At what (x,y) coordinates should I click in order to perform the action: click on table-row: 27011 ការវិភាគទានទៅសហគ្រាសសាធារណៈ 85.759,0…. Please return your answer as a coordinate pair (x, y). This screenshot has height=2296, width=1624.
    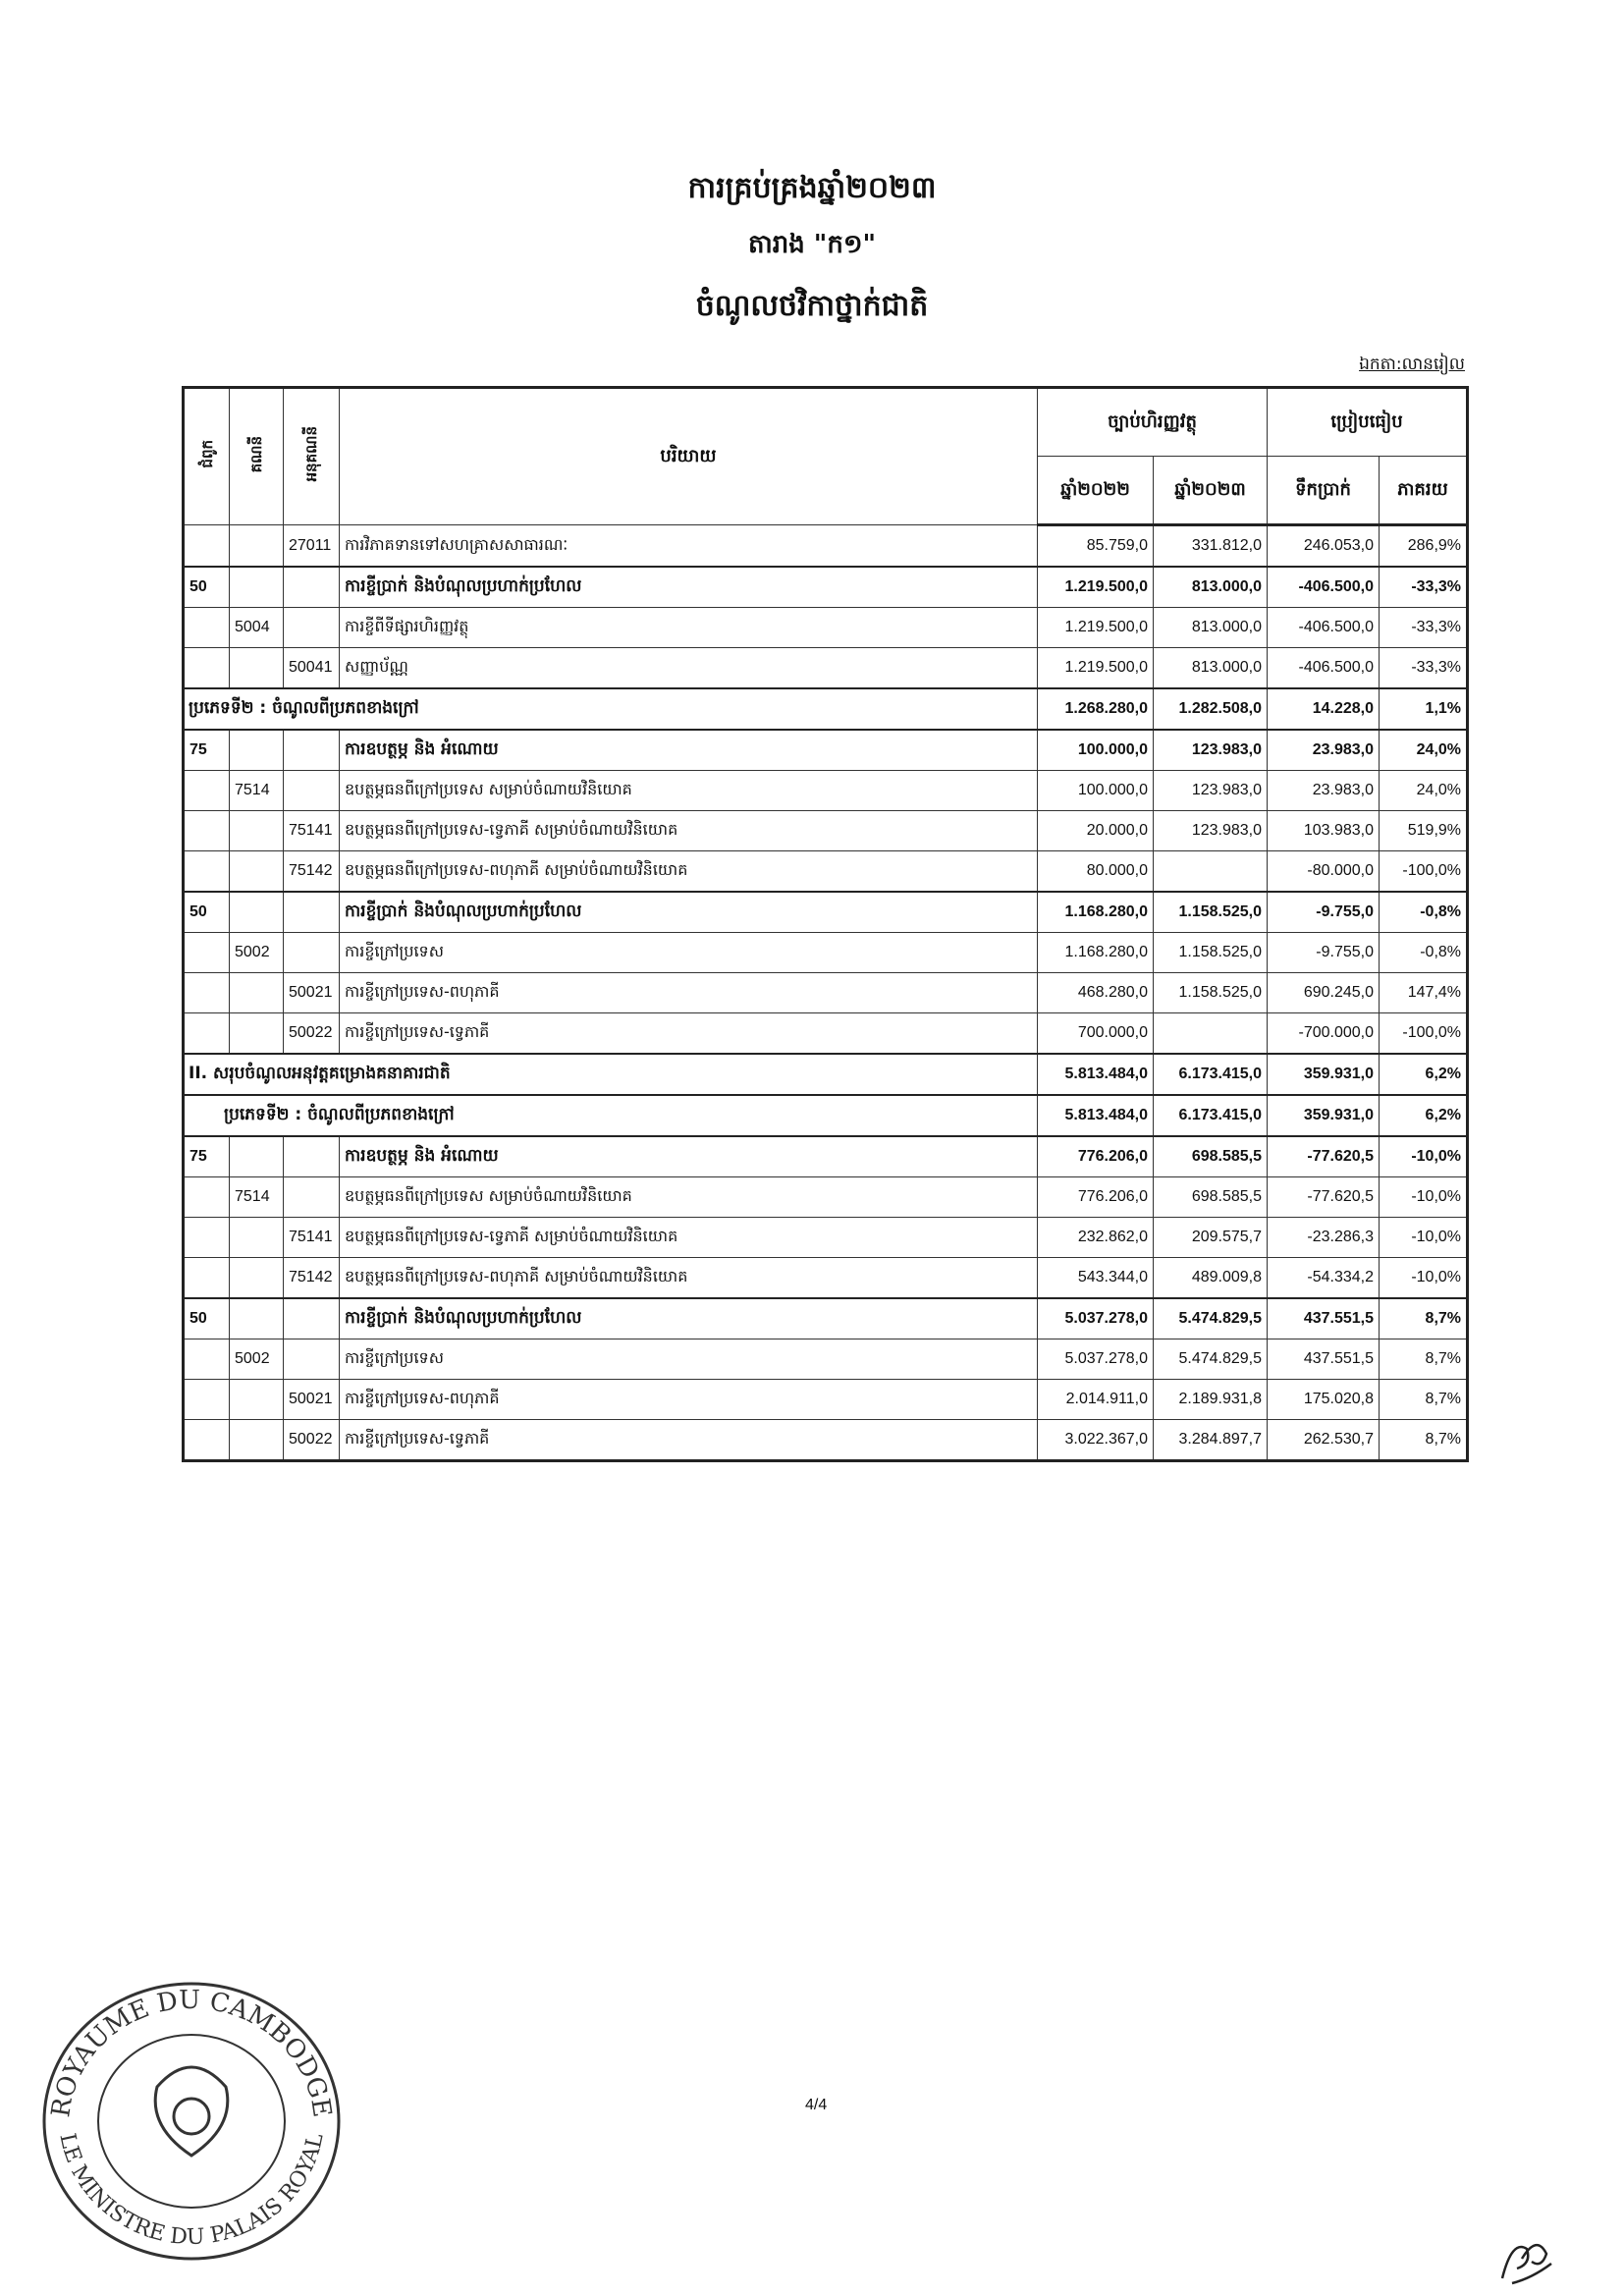
    Looking at the image, I should click on (826, 546).